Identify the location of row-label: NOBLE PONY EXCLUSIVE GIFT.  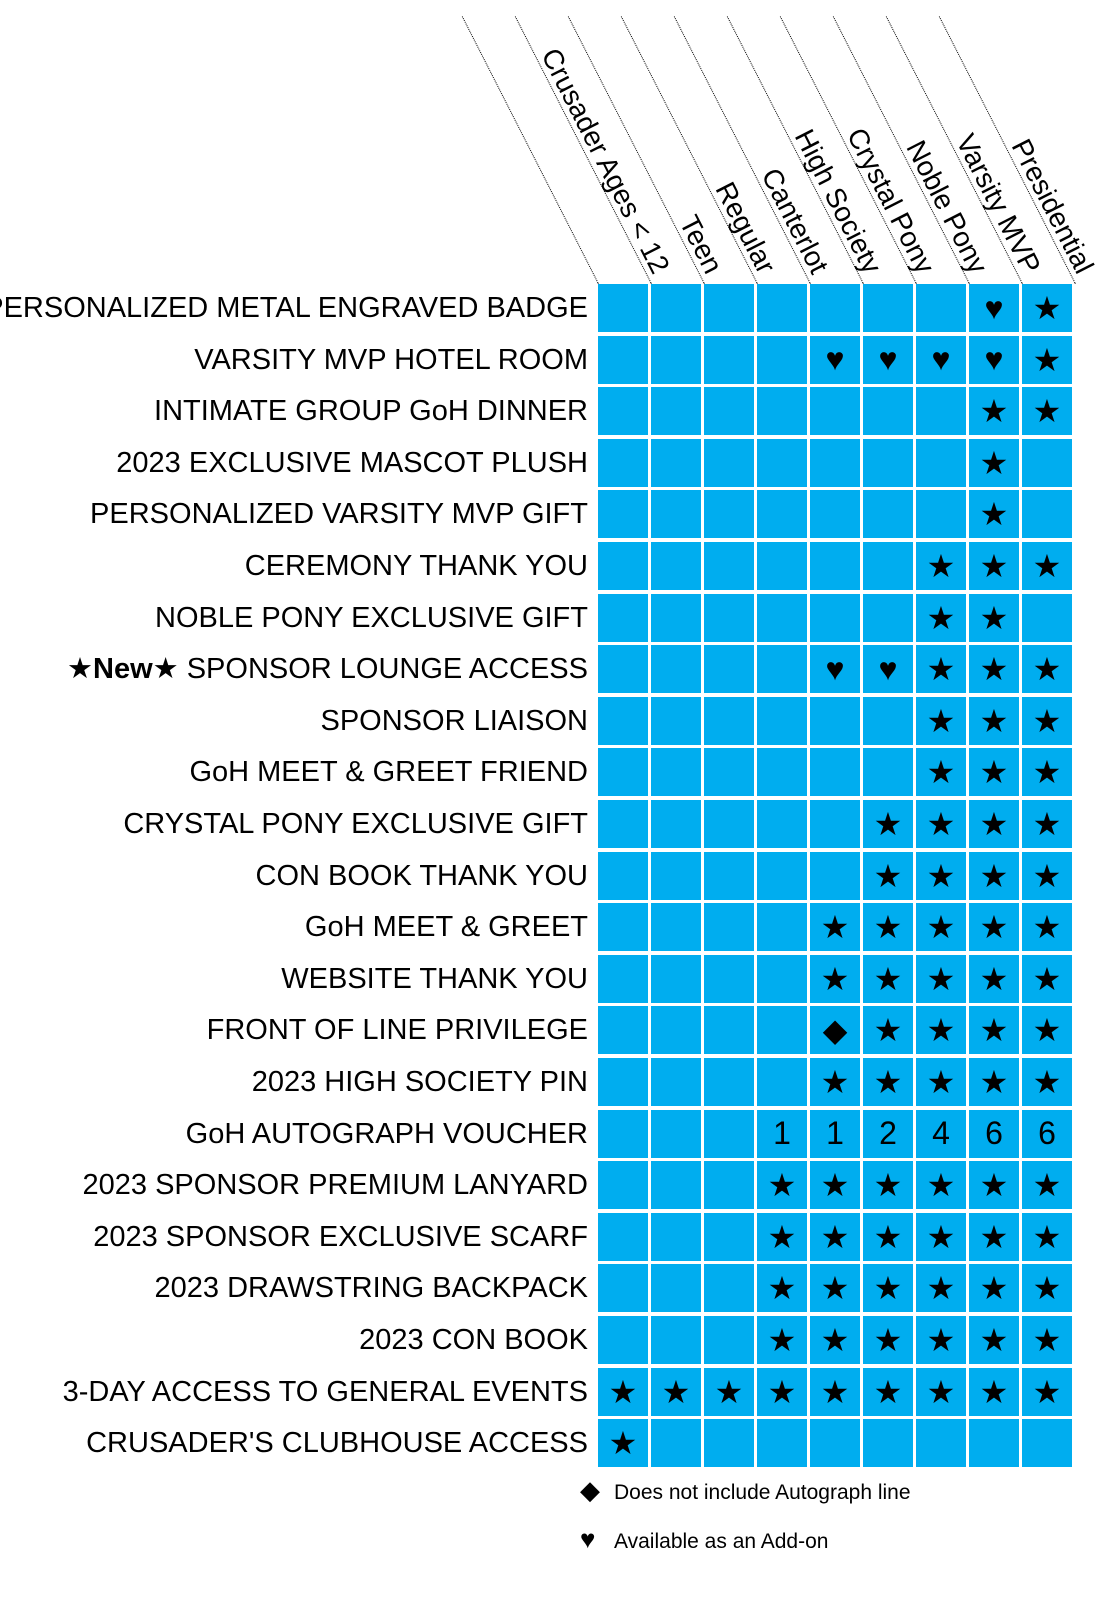
(371, 618).